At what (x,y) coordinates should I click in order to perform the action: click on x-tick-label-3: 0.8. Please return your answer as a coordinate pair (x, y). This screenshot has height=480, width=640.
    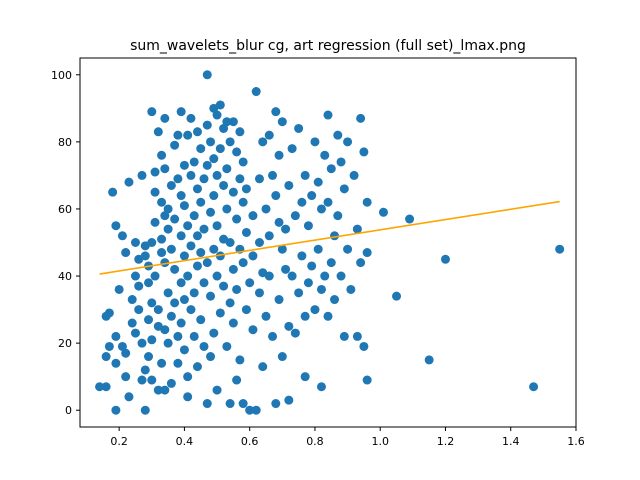
    Looking at the image, I should click on (315, 441).